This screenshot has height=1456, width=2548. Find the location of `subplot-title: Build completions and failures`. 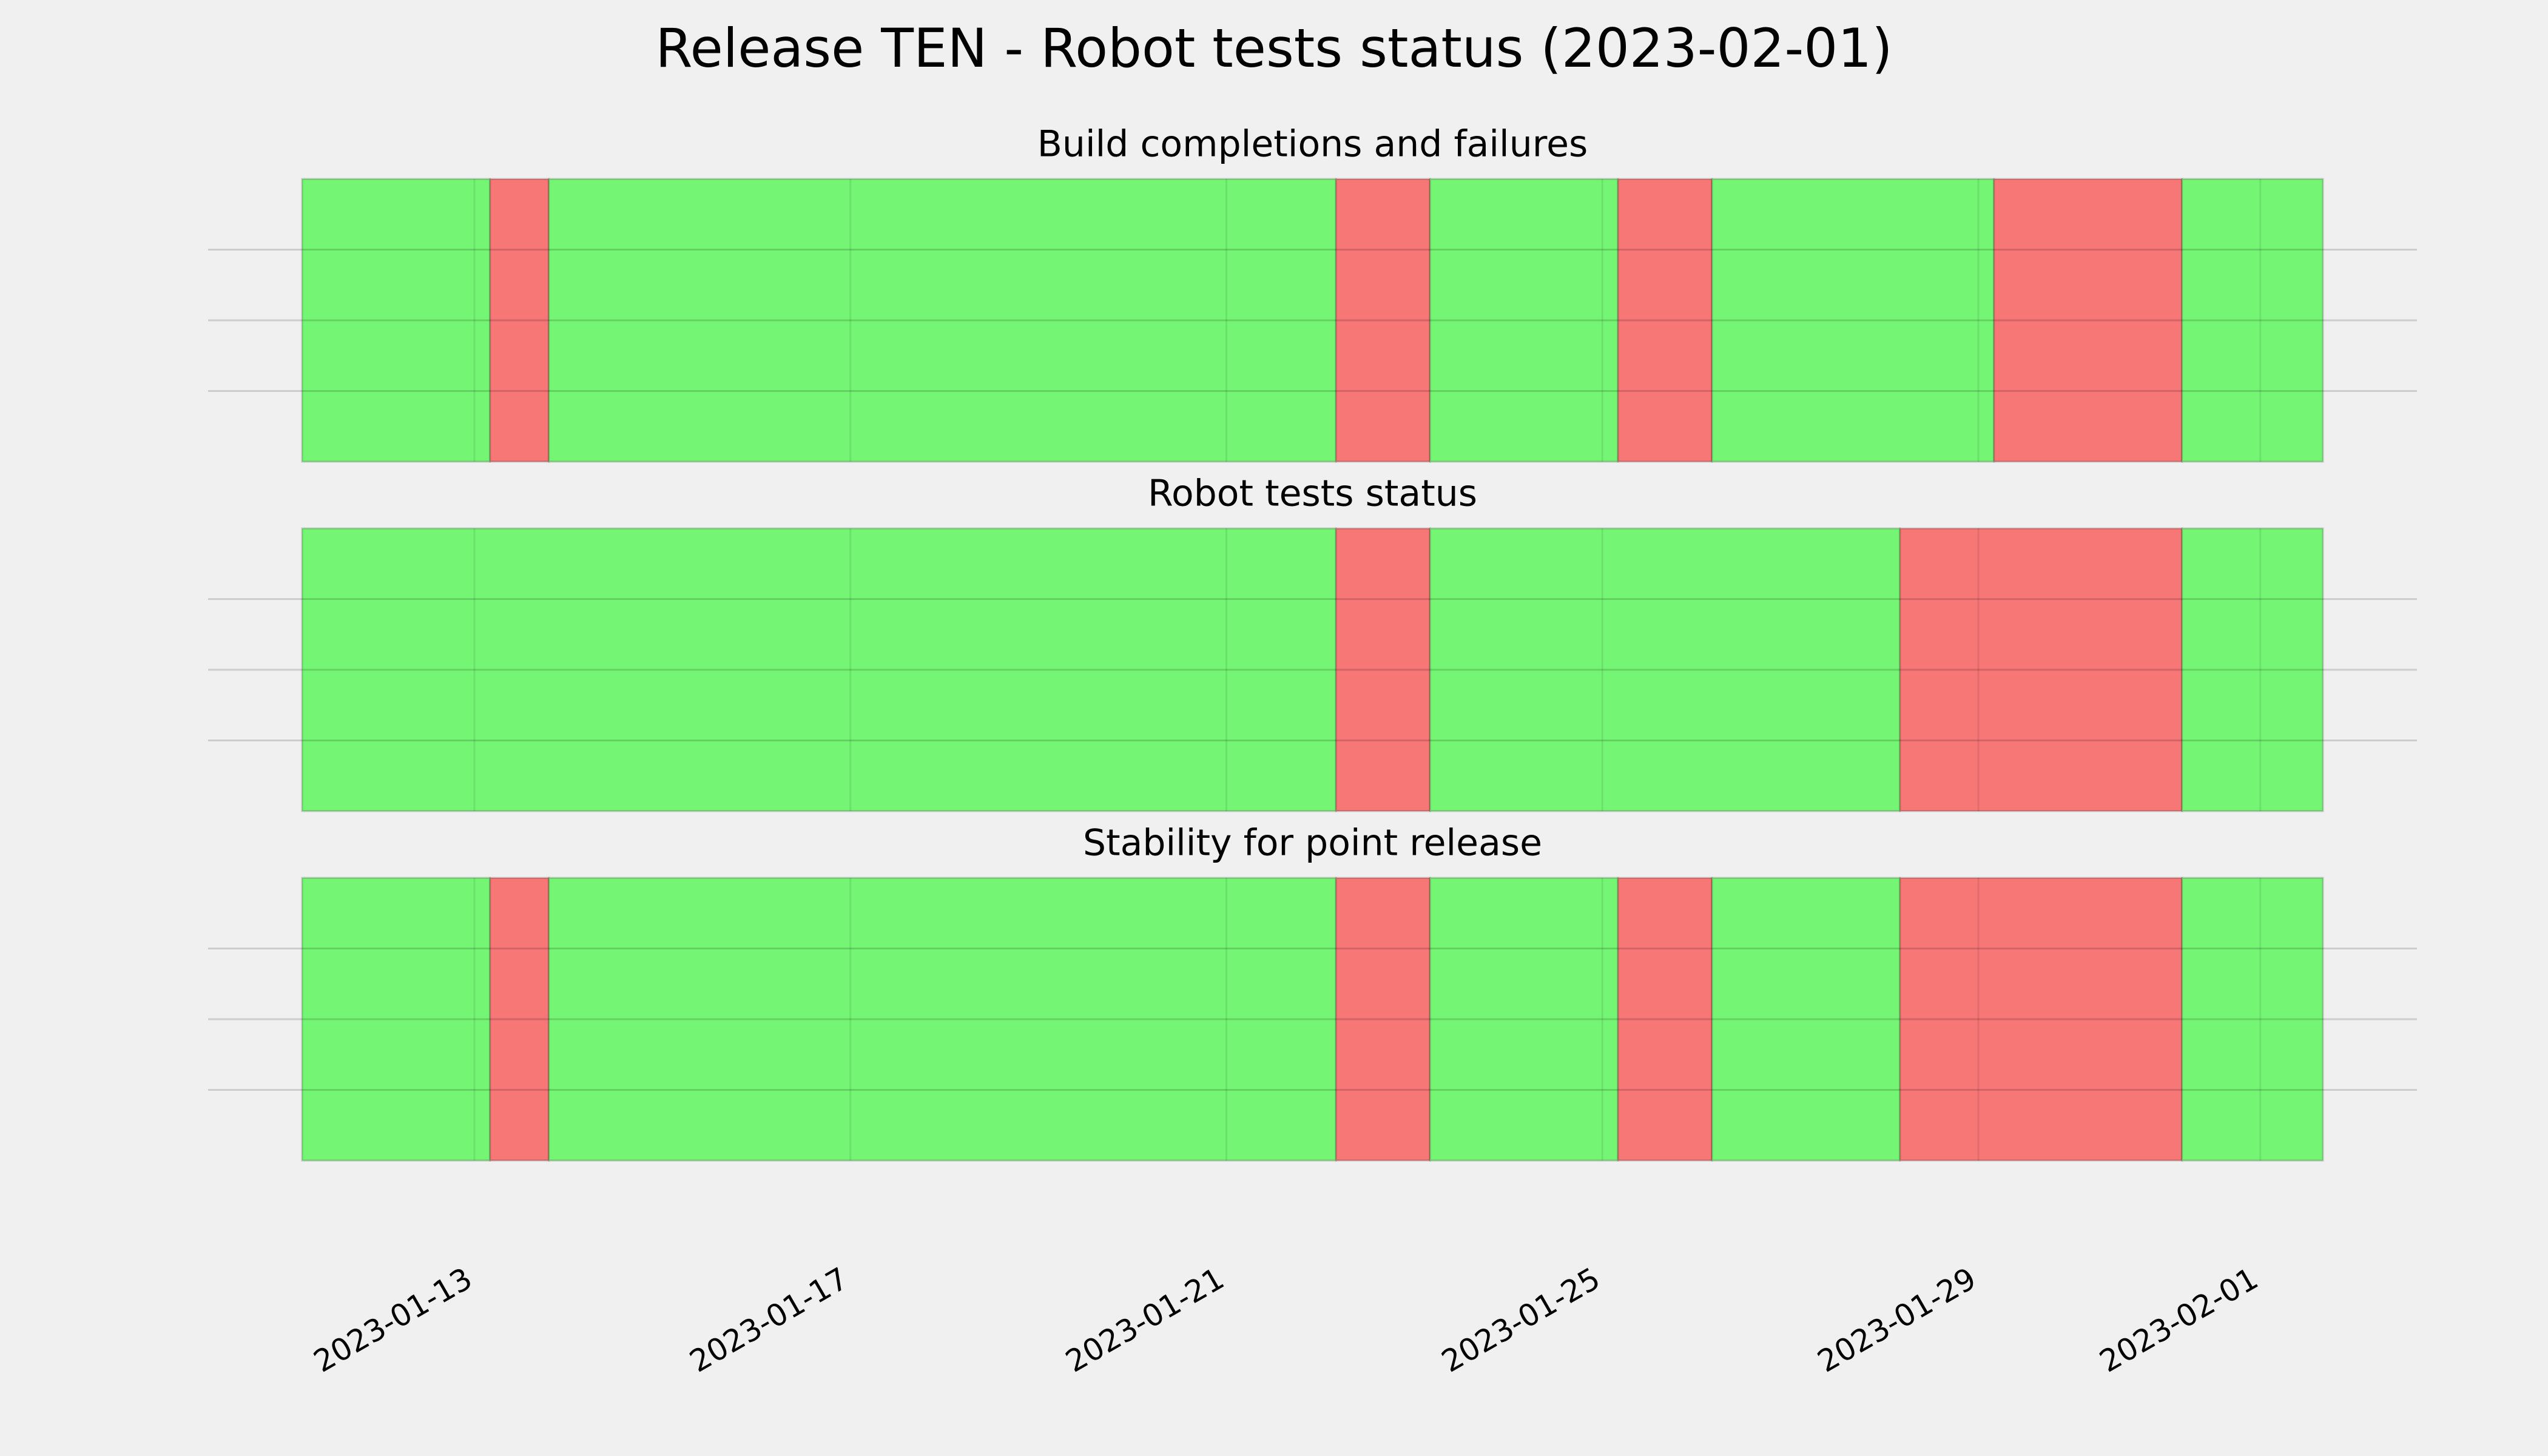

subplot-title: Build completions and failures is located at coordinates (1312, 144).